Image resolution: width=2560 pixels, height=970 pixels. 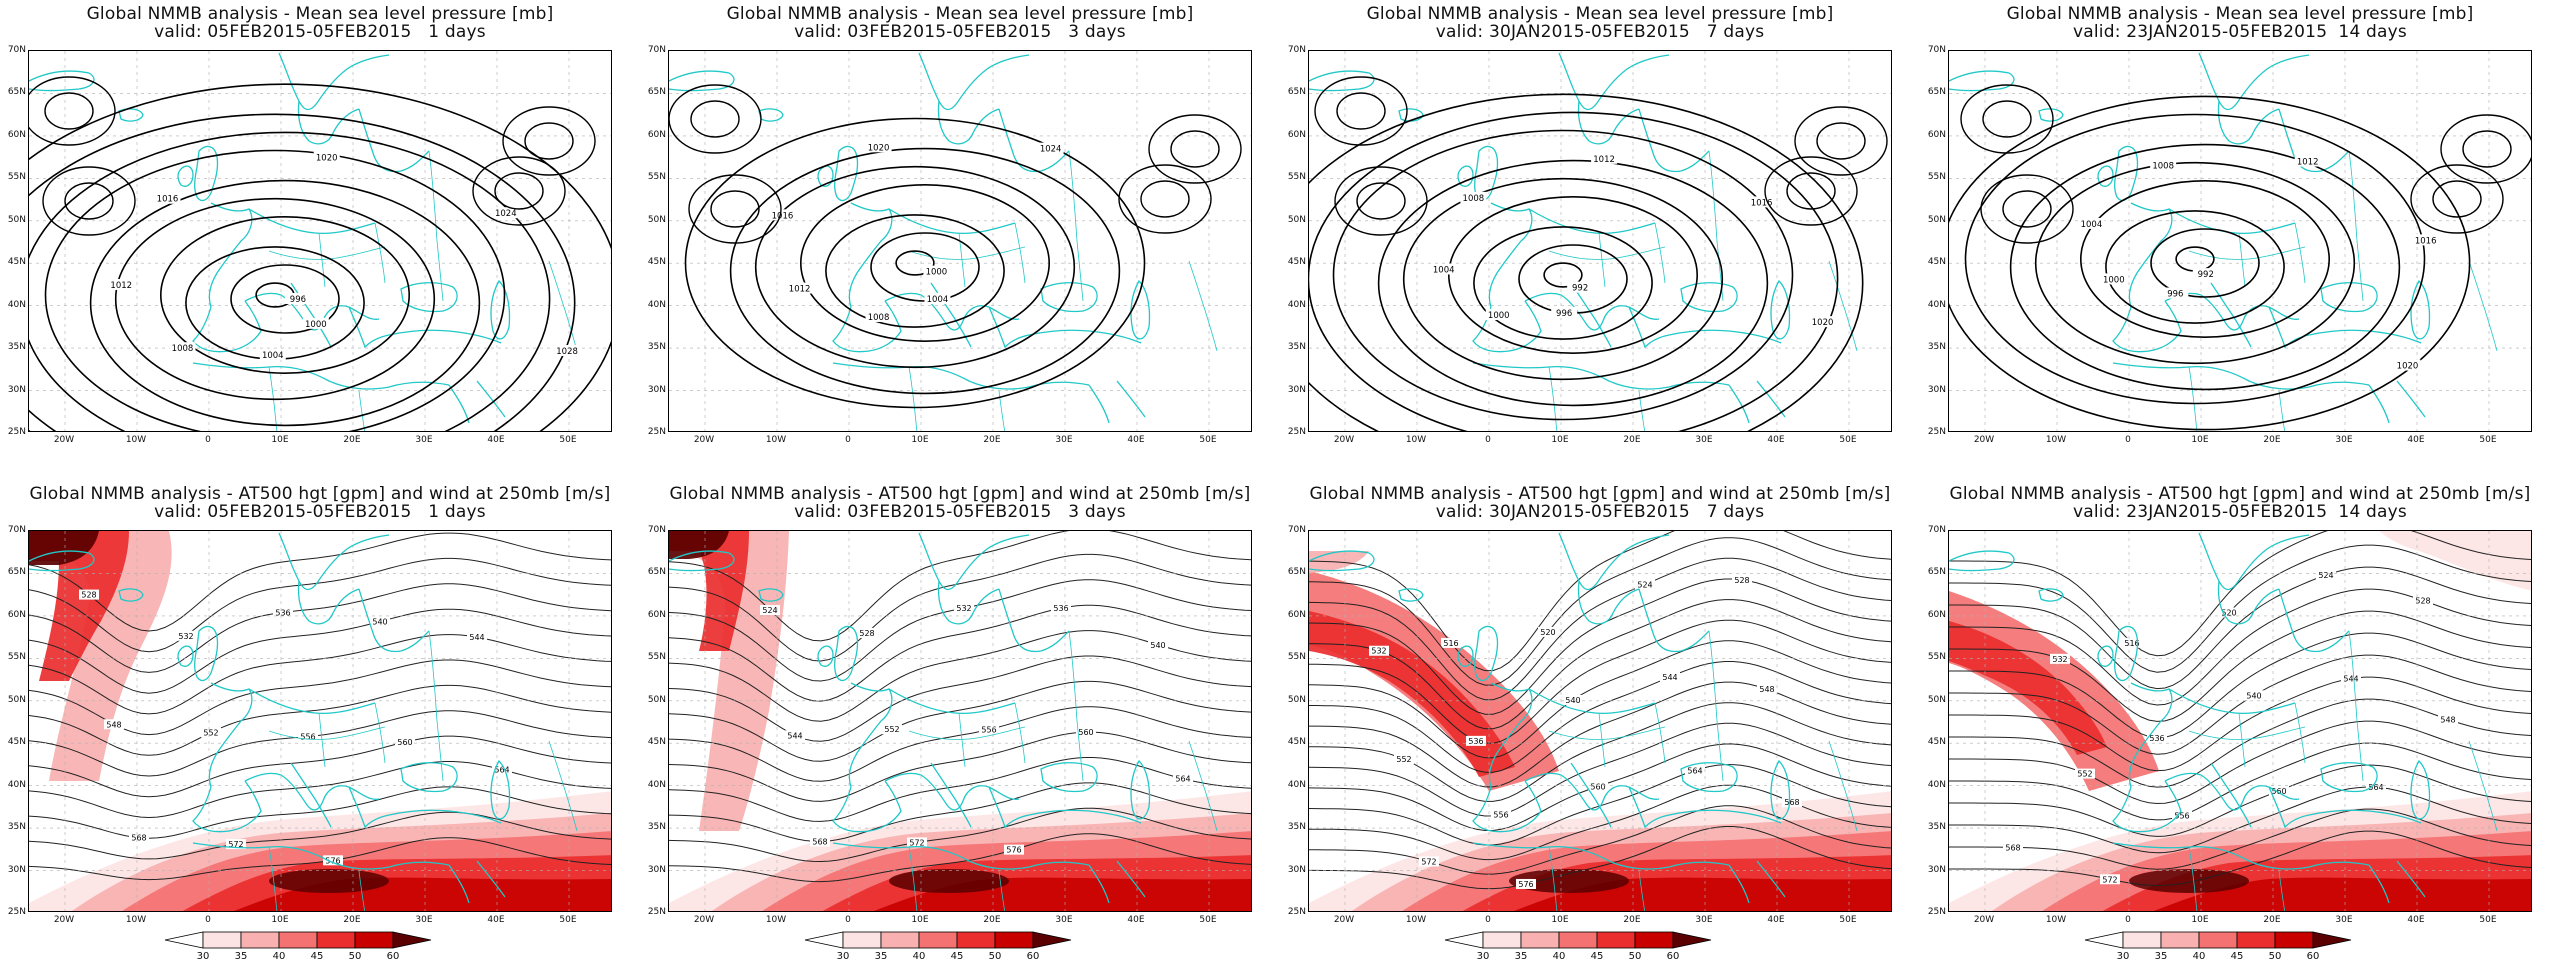 I want to click on lat-tick-label: 50N, so click(x=16, y=219).